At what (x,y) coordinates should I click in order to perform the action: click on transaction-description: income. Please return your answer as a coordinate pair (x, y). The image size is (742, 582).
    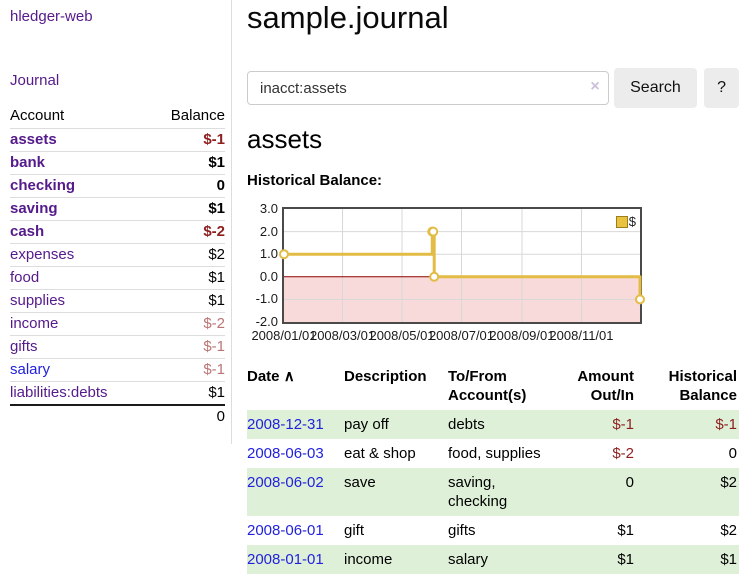
    Looking at the image, I should click on (368, 559).